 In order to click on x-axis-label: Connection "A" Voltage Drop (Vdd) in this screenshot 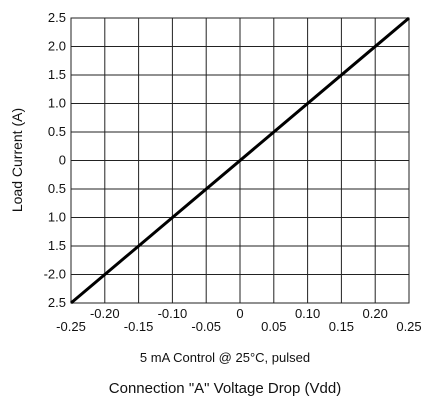, I will do `click(225, 388)`.